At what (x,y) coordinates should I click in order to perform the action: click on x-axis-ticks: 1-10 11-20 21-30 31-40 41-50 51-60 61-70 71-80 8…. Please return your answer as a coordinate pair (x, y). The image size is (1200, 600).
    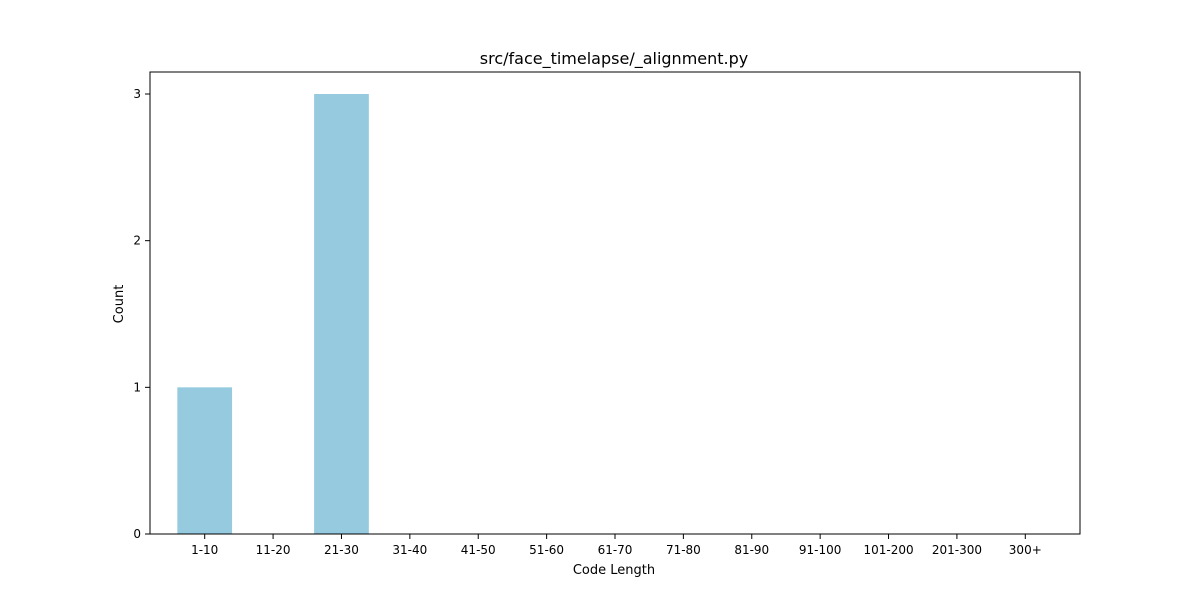
    Looking at the image, I should click on (616, 545).